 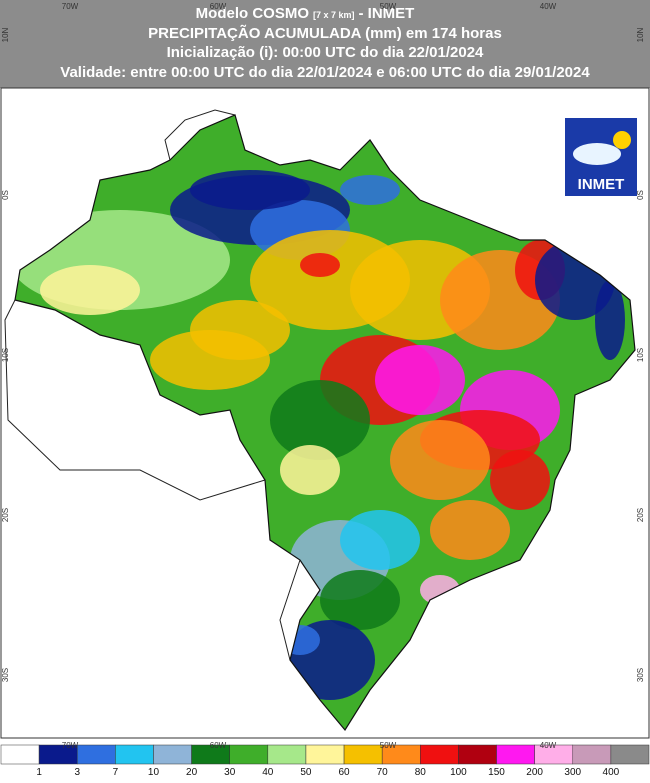 What do you see at coordinates (597, 154) in the screenshot?
I see `logo-cloud` at bounding box center [597, 154].